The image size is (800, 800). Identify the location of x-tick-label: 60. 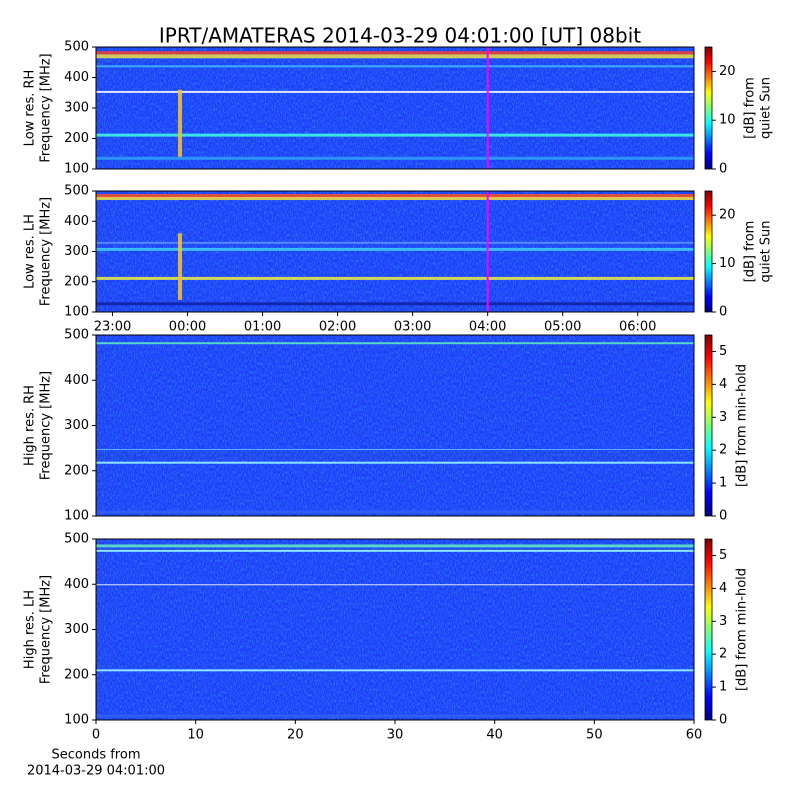
(694, 735).